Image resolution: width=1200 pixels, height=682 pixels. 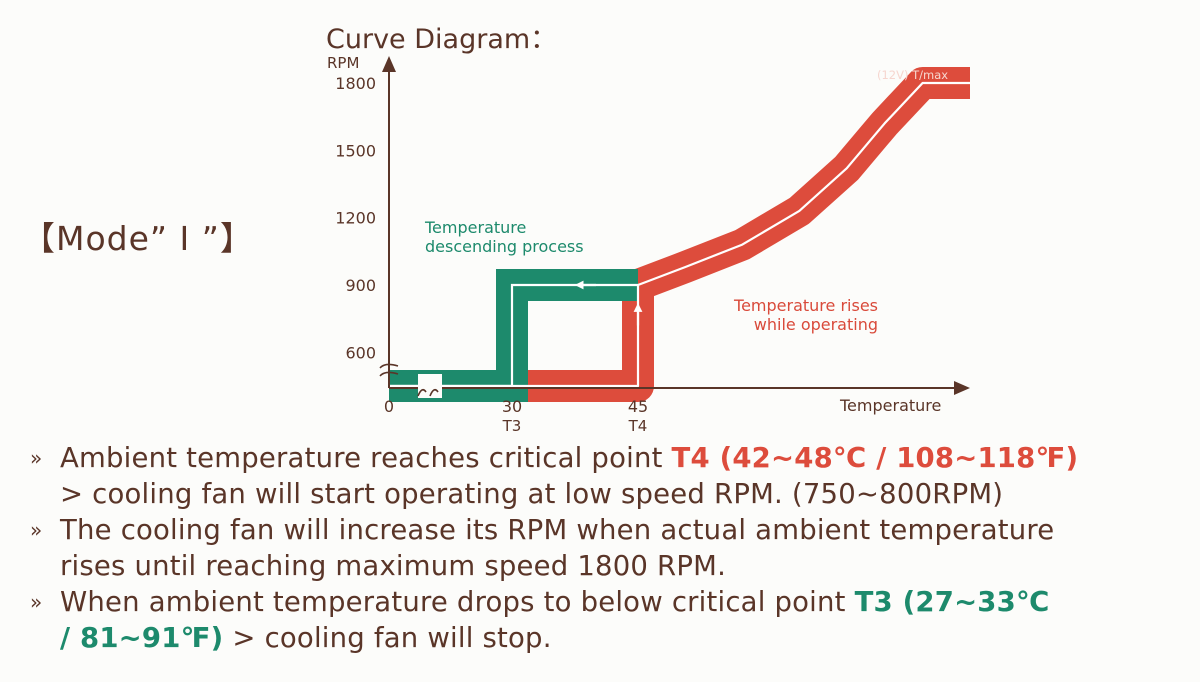 I want to click on descend-series-label: Temperature descending process, so click(x=504, y=237).